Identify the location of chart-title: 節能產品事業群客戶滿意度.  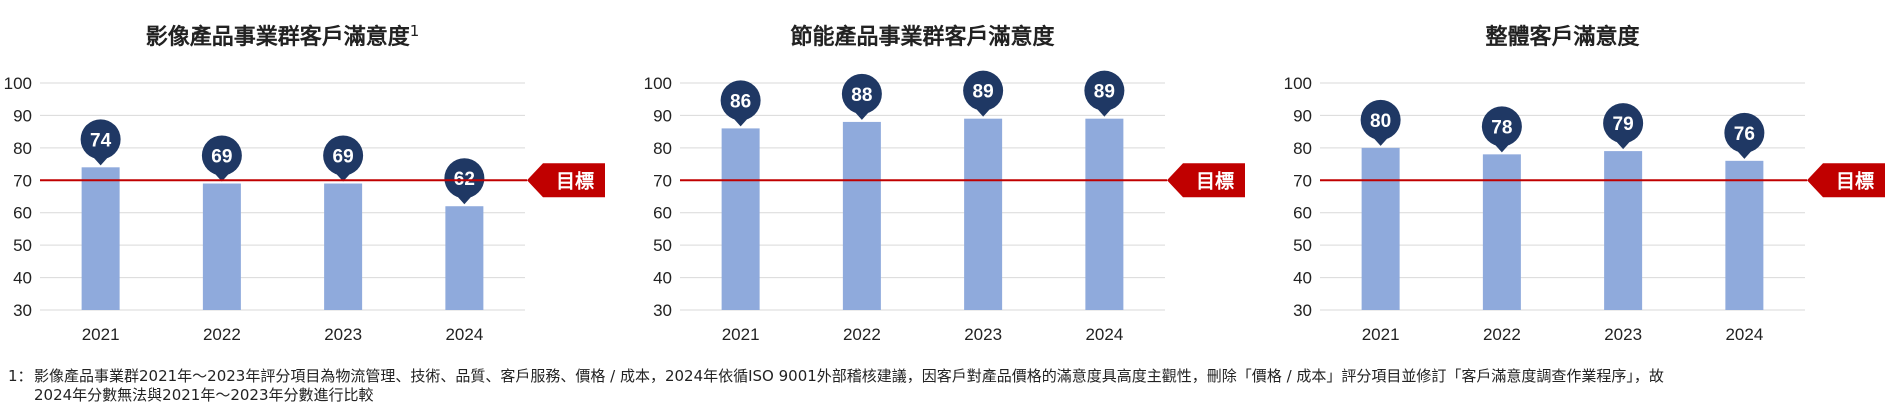
(922, 37).